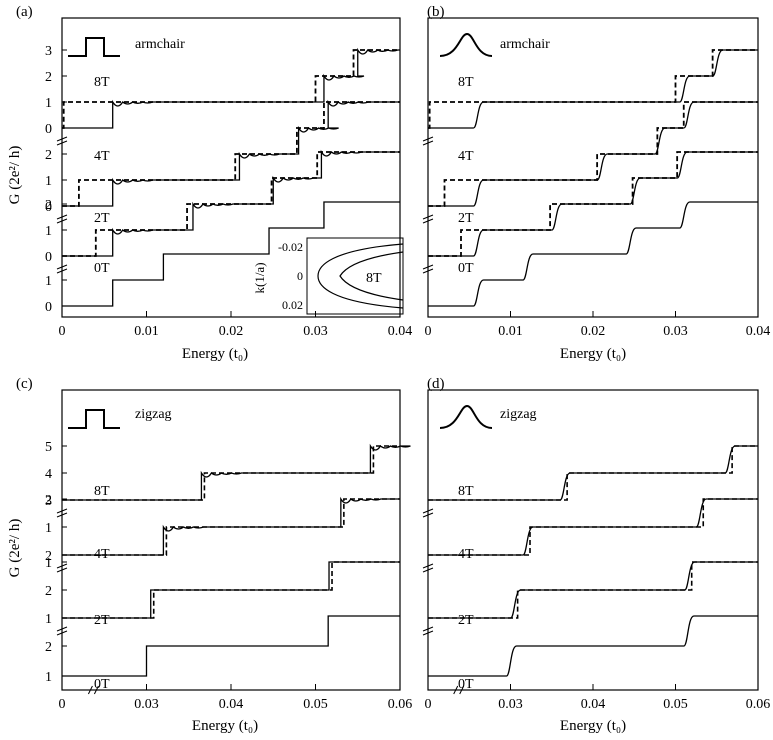  Describe the element at coordinates (259, 277) in the screenshot. I see `inset-ylabel: k(1/a)` at that location.